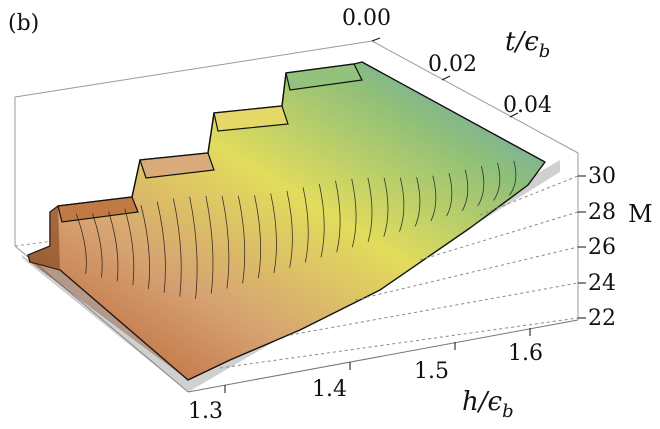 The height and width of the screenshot is (429, 660). I want to click on surface-bottom-shade, so click(109, 321).